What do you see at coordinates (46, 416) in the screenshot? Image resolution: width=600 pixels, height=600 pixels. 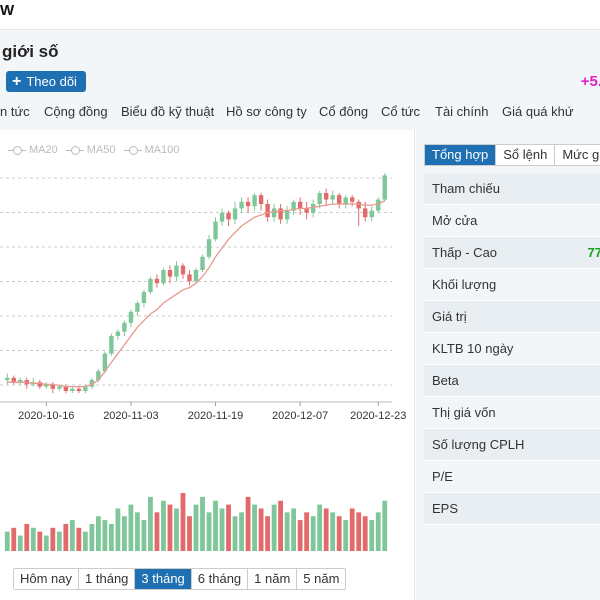 I see `x-tick-label: 2020-10-16` at bounding box center [46, 416].